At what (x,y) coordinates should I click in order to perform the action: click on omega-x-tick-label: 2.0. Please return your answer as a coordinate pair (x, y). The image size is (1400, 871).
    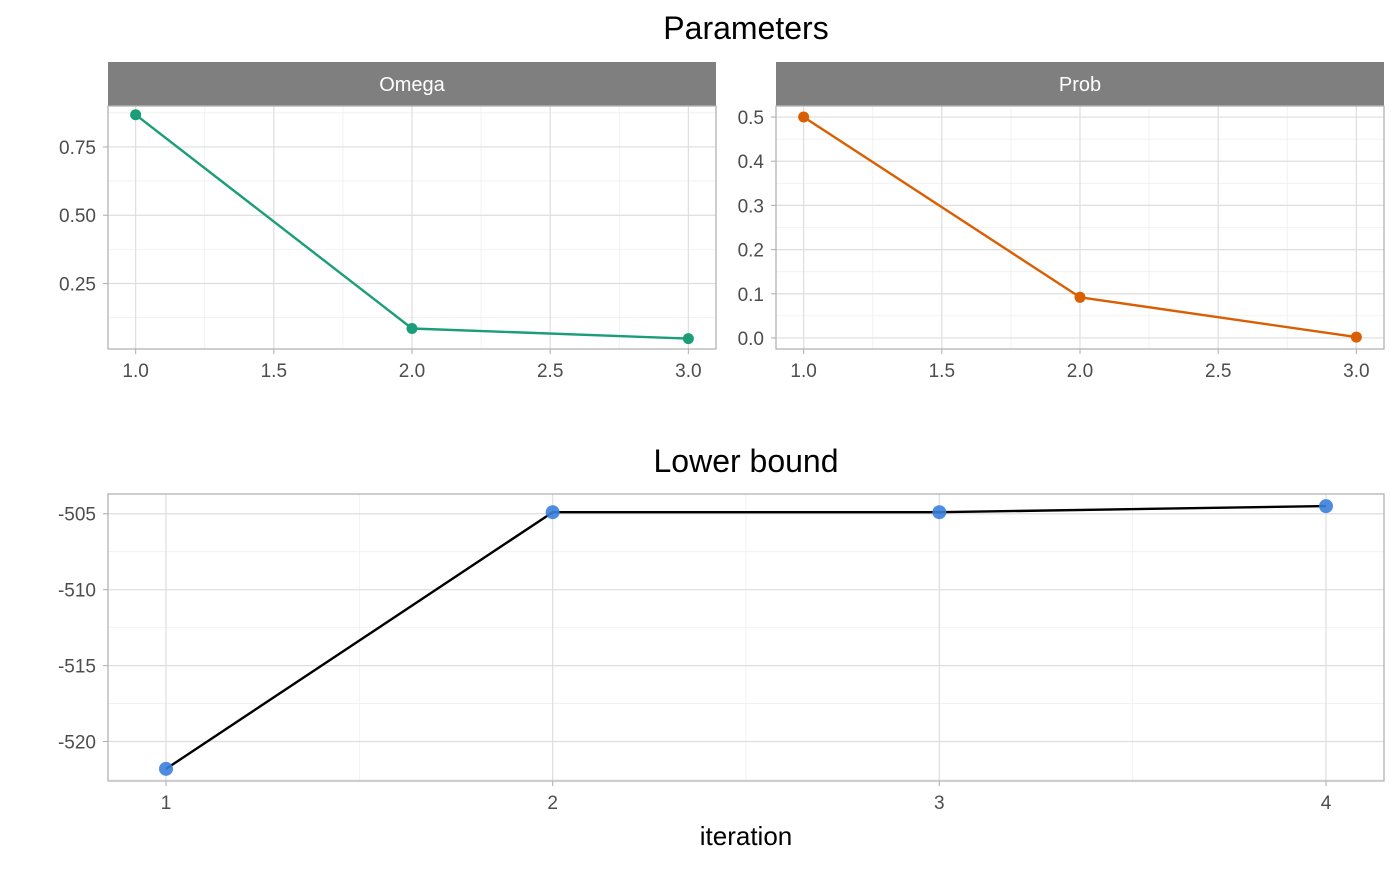
    Looking at the image, I should click on (412, 371).